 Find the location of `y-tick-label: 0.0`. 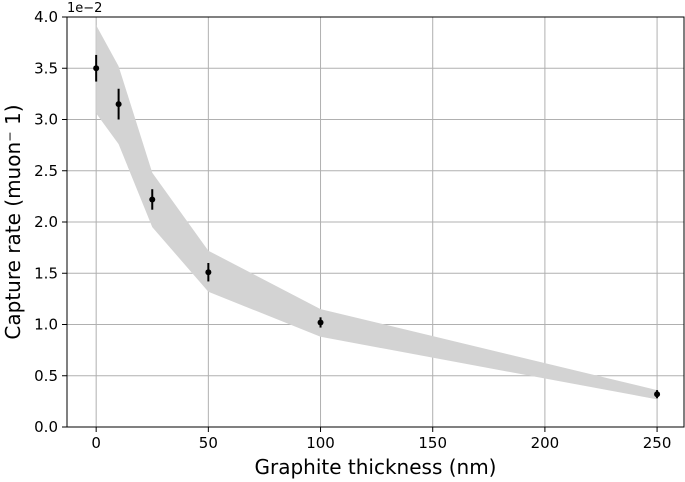

y-tick-label: 0.0 is located at coordinates (46, 427).